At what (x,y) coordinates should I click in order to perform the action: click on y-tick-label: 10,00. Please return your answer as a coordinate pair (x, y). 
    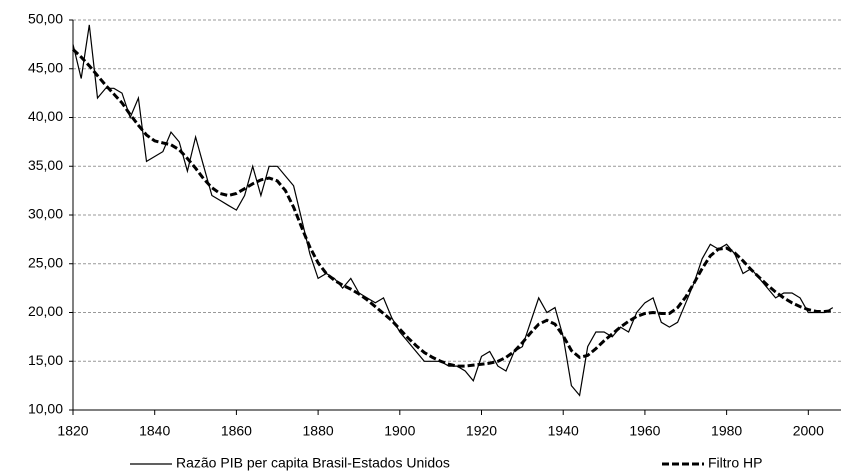
    Looking at the image, I should click on (45, 409).